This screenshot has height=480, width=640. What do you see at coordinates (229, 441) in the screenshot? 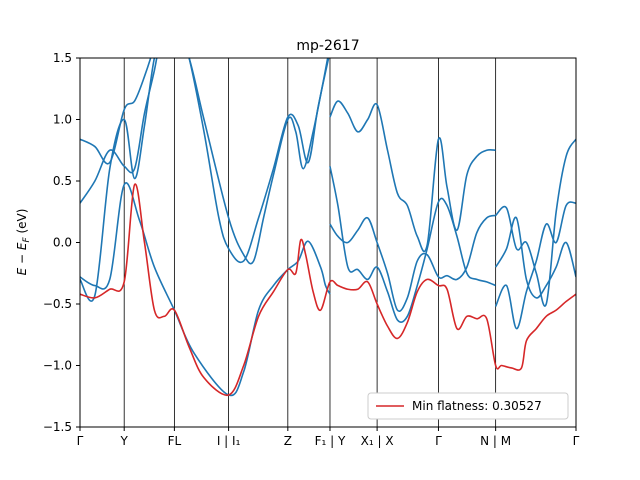
I see `x-tick-label-3: I | I₁` at bounding box center [229, 441].